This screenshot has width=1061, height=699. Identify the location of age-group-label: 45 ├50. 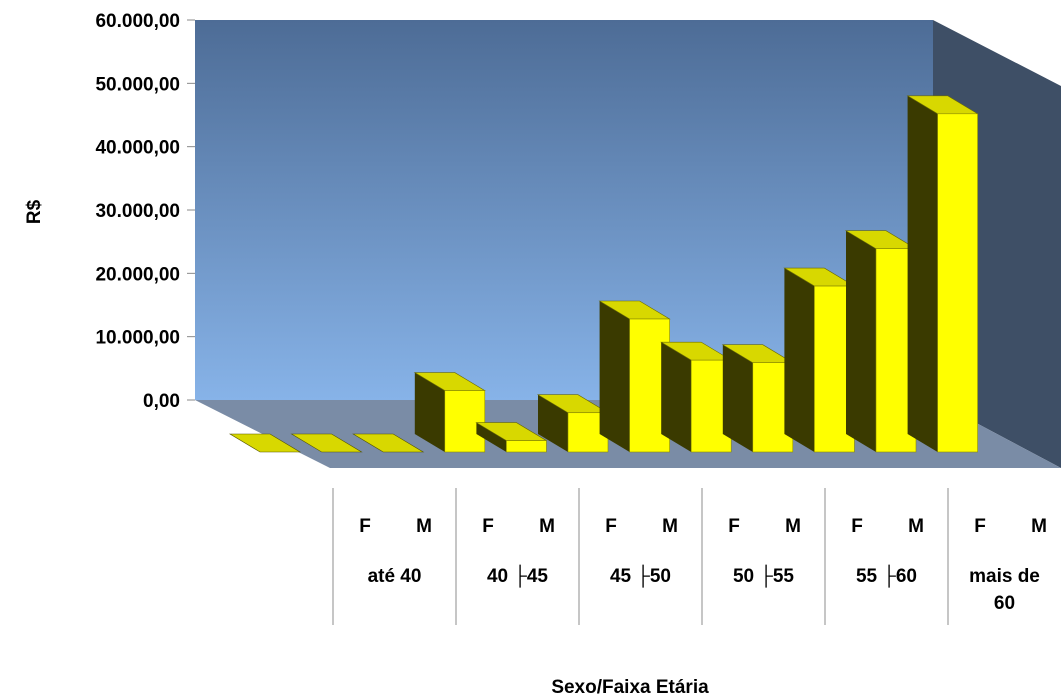
(640, 576).